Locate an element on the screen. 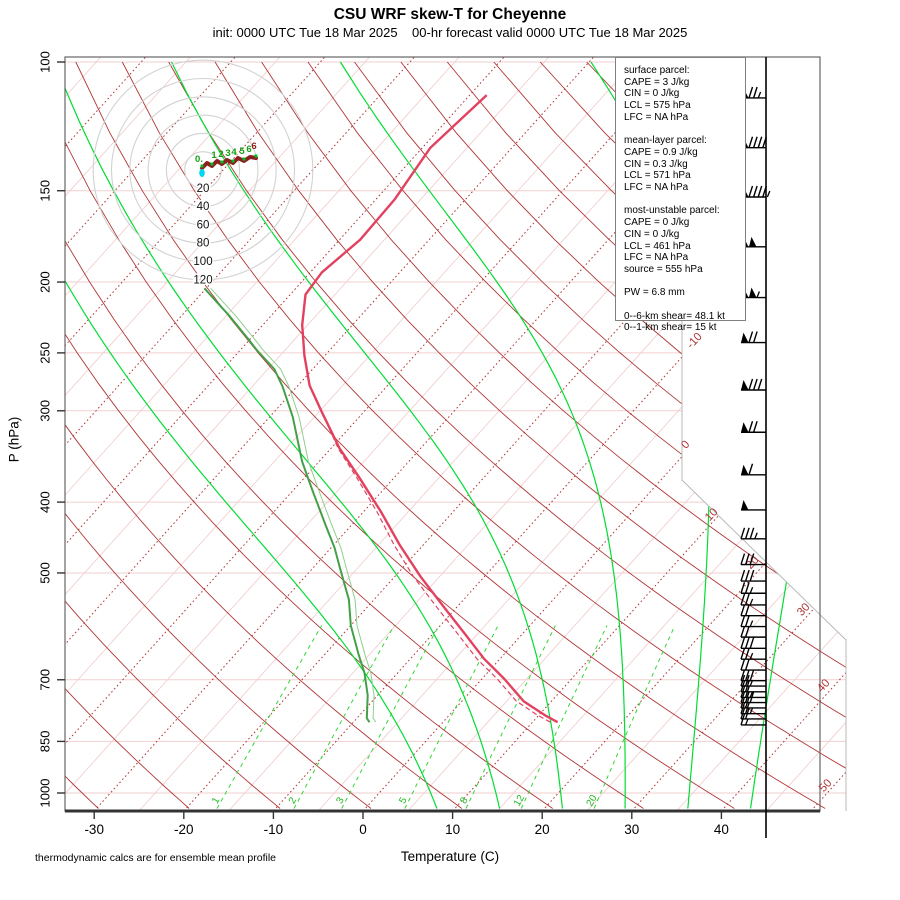 The image size is (900, 900). pressure-tick-label: 150 is located at coordinates (44, 191).